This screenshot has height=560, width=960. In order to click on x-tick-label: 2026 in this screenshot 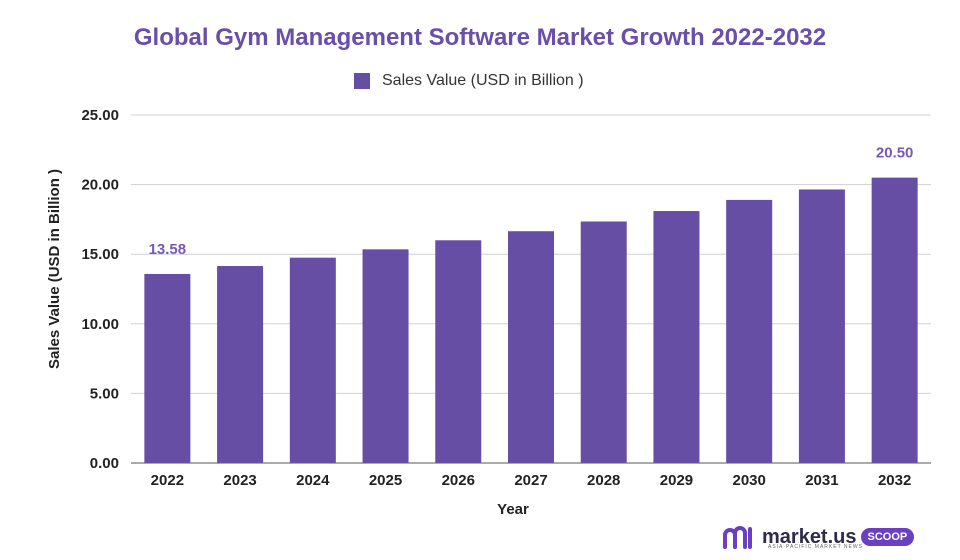, I will do `click(458, 480)`.